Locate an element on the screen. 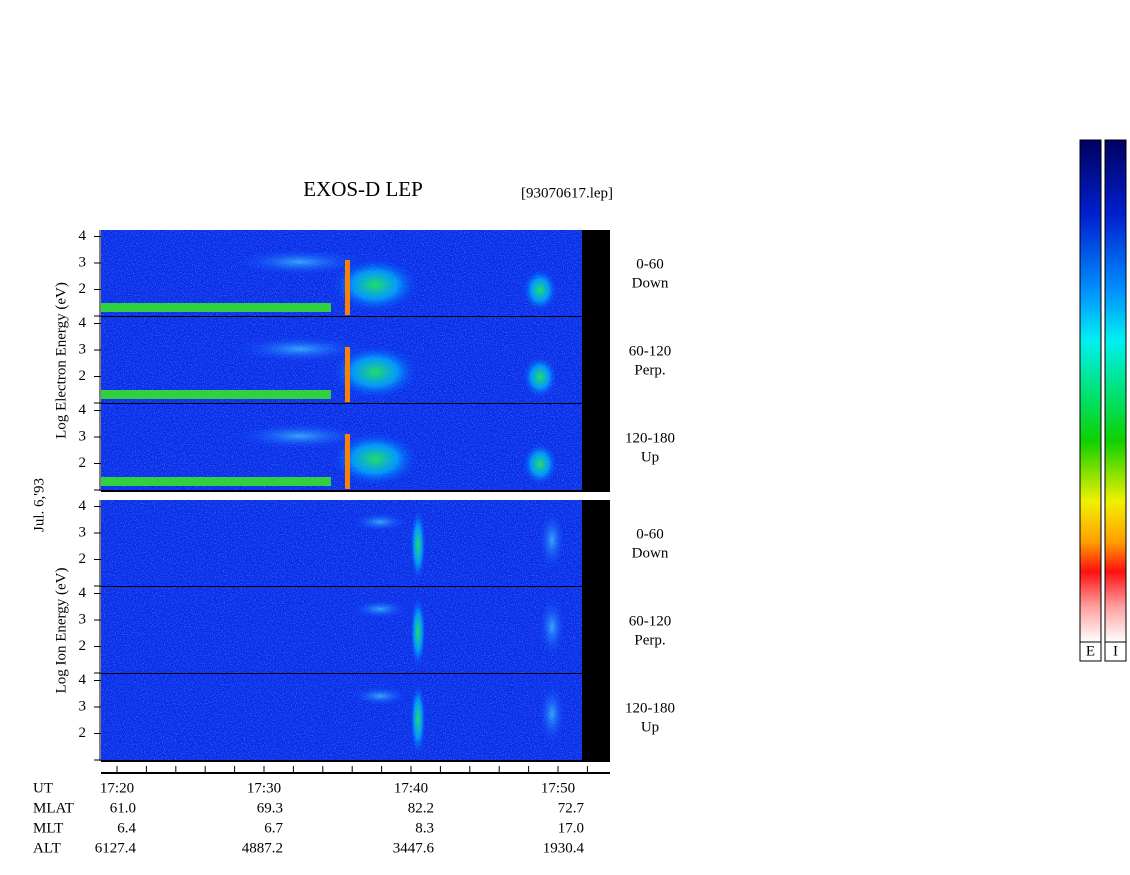 This screenshot has height=875, width=1130. orbit-value: 1930.4 is located at coordinates (564, 848).